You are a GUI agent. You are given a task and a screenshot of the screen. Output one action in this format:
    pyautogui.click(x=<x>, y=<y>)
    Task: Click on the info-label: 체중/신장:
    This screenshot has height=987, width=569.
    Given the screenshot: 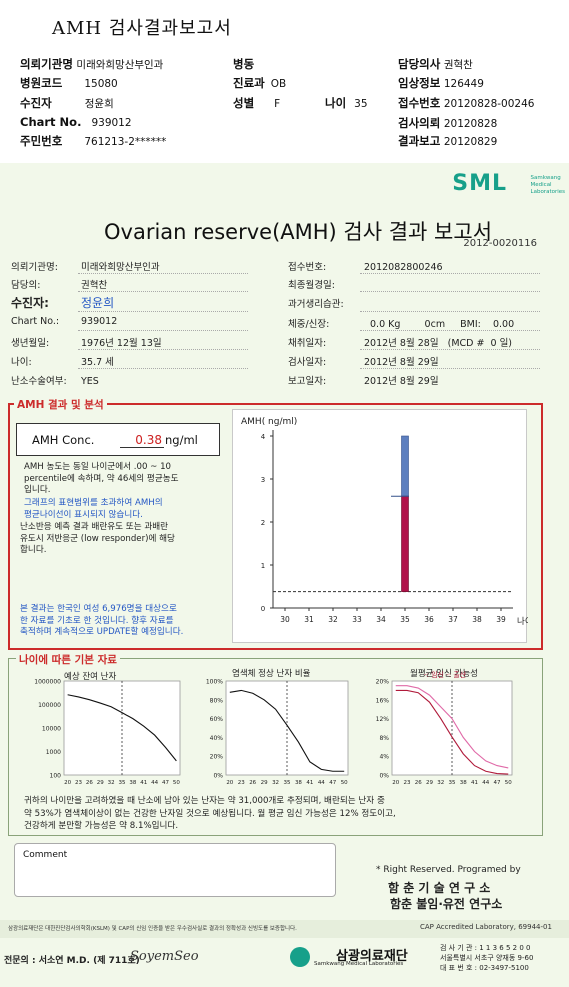 What is the action you would take?
    pyautogui.click(x=309, y=324)
    